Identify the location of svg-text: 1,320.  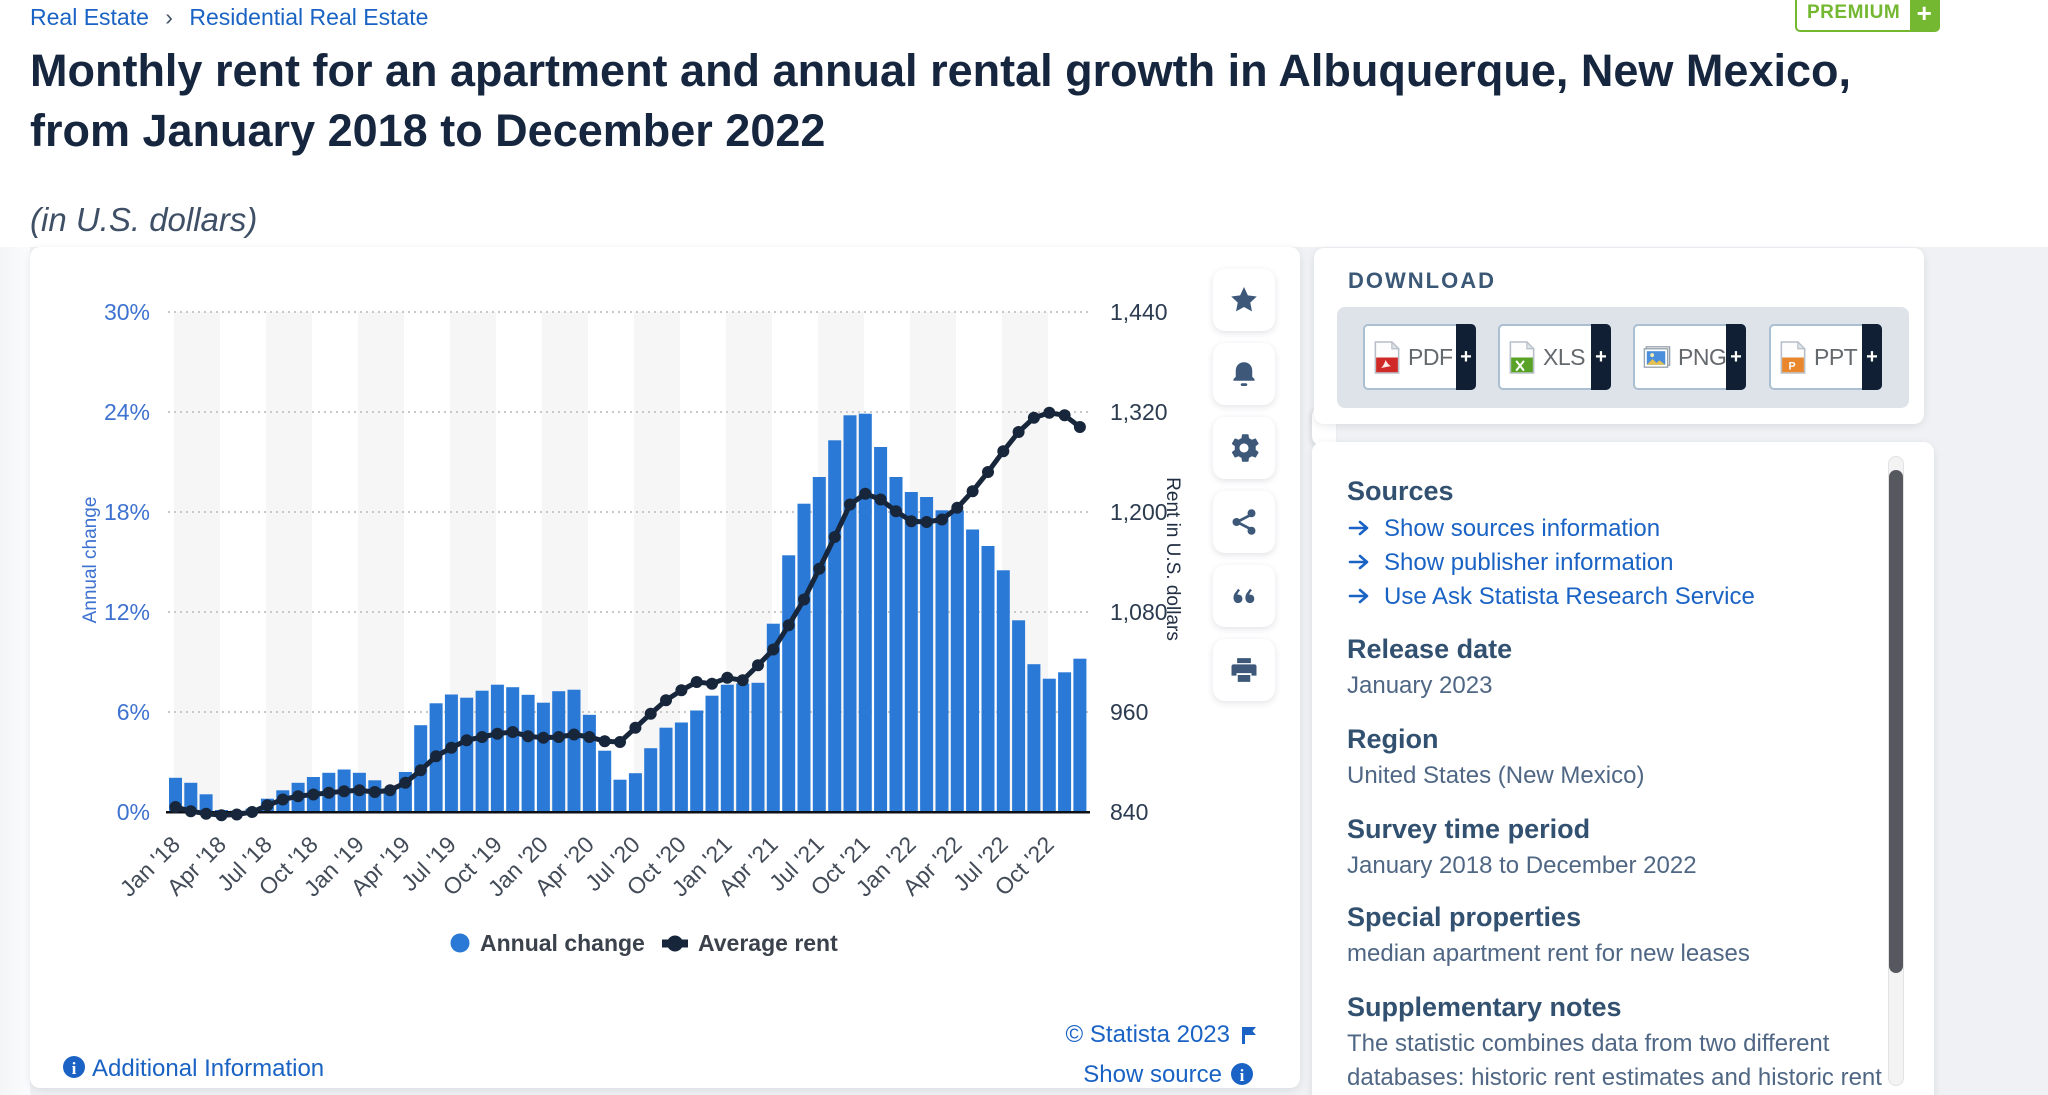
(1139, 412).